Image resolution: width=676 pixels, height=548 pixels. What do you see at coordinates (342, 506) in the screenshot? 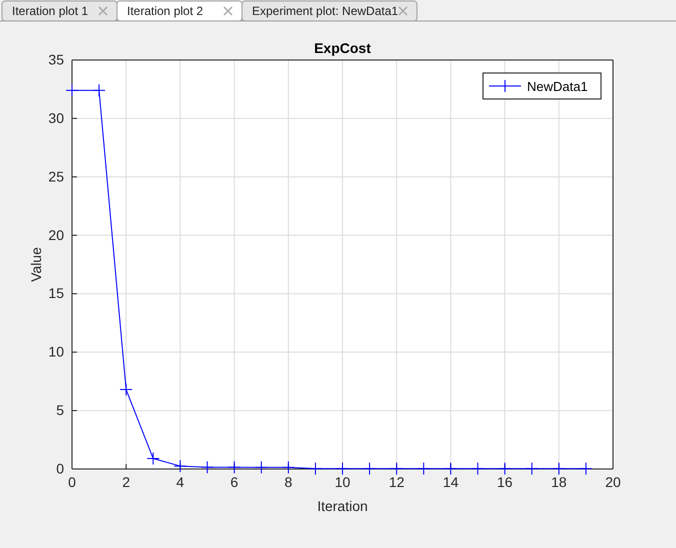
I see `x-axis-title: Iteration` at bounding box center [342, 506].